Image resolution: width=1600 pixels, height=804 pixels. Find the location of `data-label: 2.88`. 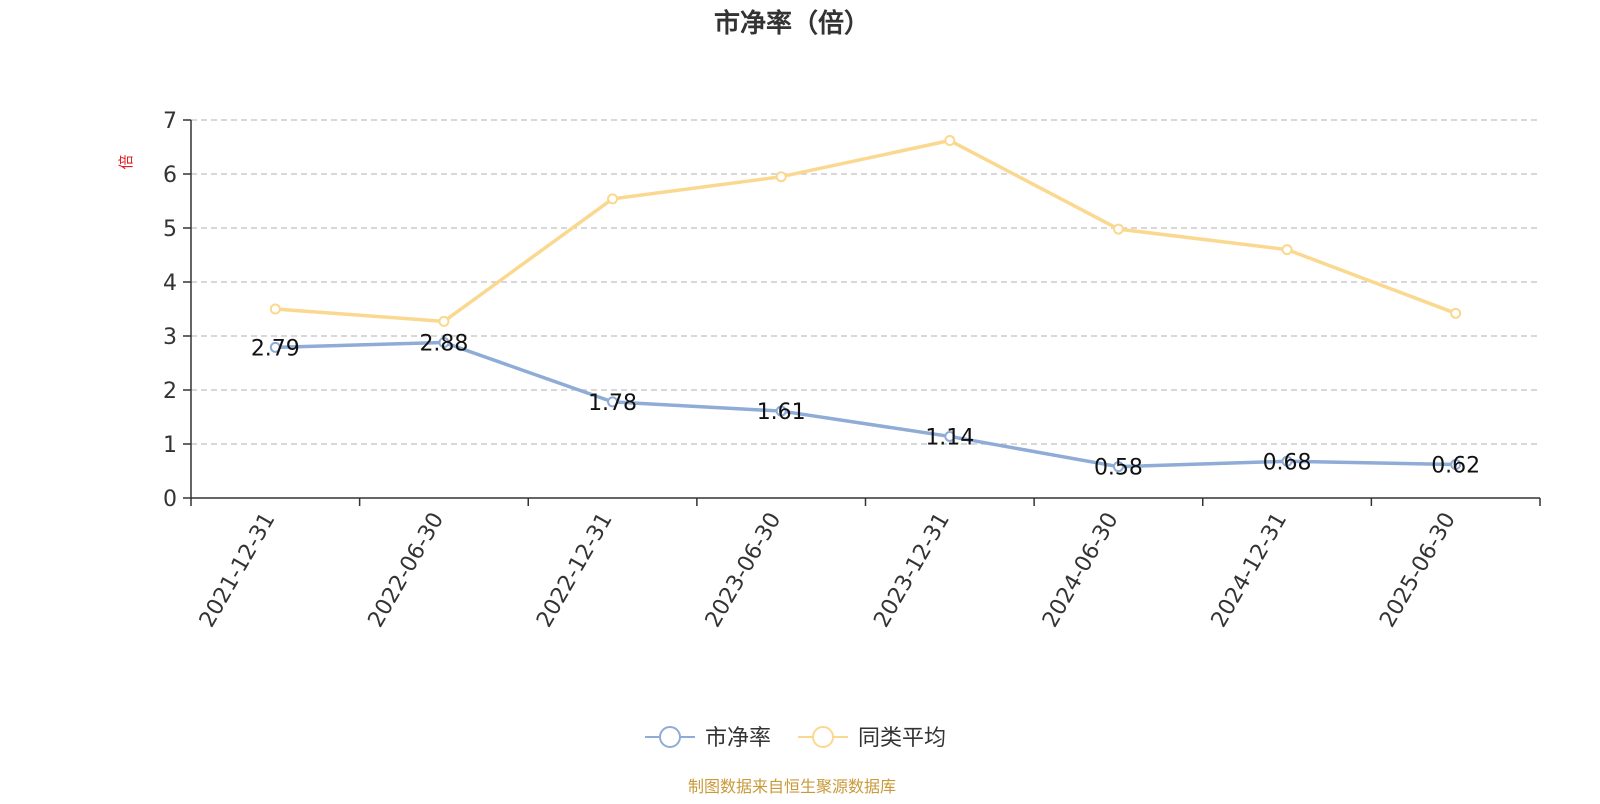

data-label: 2.88 is located at coordinates (443, 343).